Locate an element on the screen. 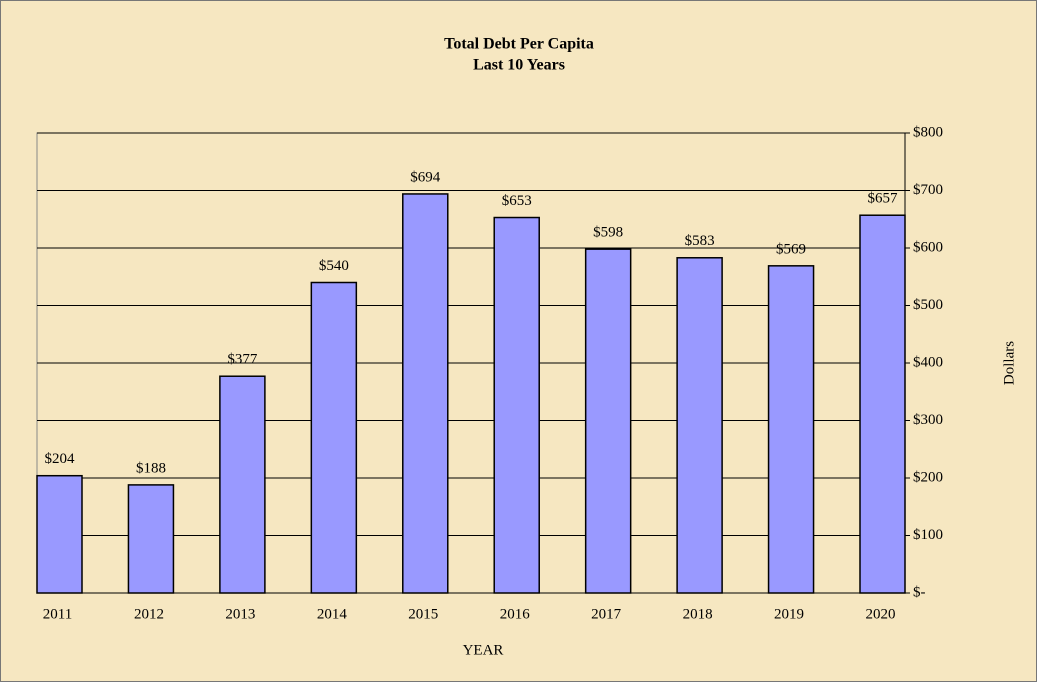  y-tick-label: $400 is located at coordinates (928, 362).